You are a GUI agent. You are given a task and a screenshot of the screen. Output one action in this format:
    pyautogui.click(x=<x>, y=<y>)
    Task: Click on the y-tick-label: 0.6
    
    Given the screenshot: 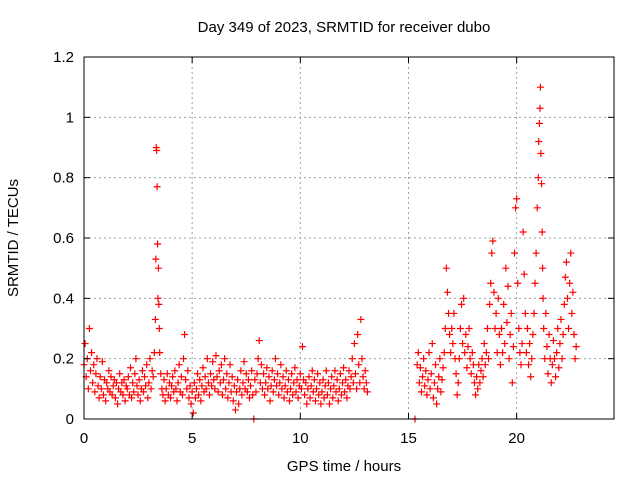 What is the action you would take?
    pyautogui.click(x=63, y=238)
    